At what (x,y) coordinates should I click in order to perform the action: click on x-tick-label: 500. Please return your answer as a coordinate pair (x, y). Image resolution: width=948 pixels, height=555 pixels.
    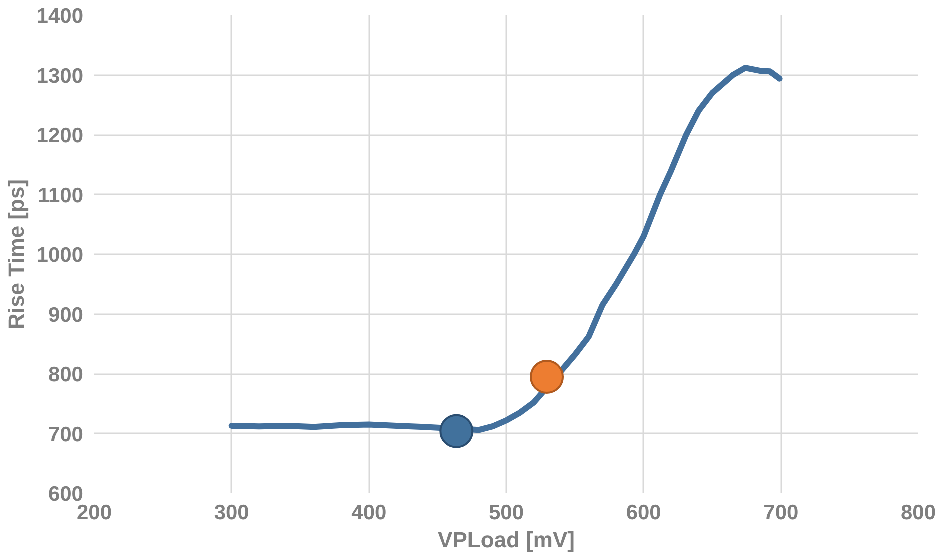
    Looking at the image, I should click on (506, 513).